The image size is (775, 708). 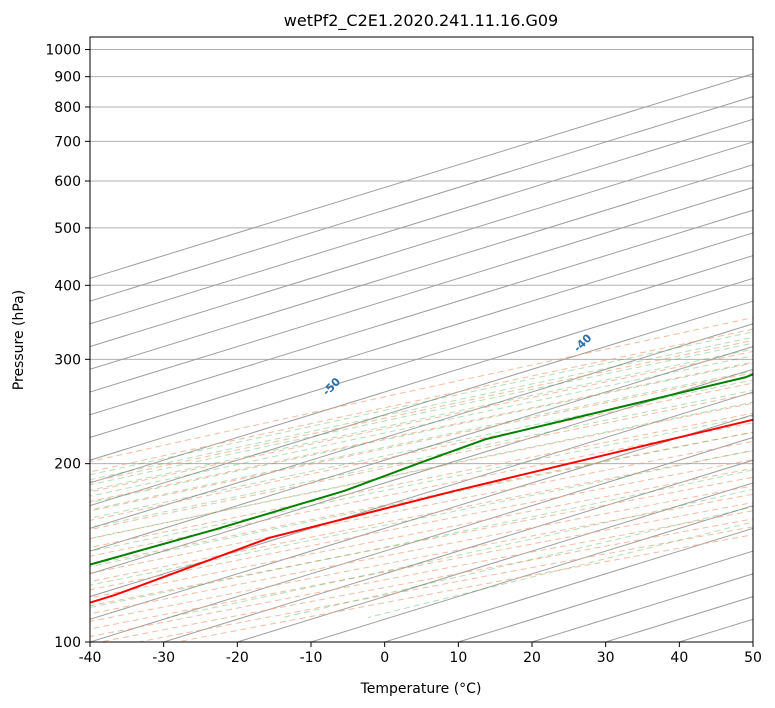 What do you see at coordinates (331, 386) in the screenshot?
I see `adiabat-label: -50` at bounding box center [331, 386].